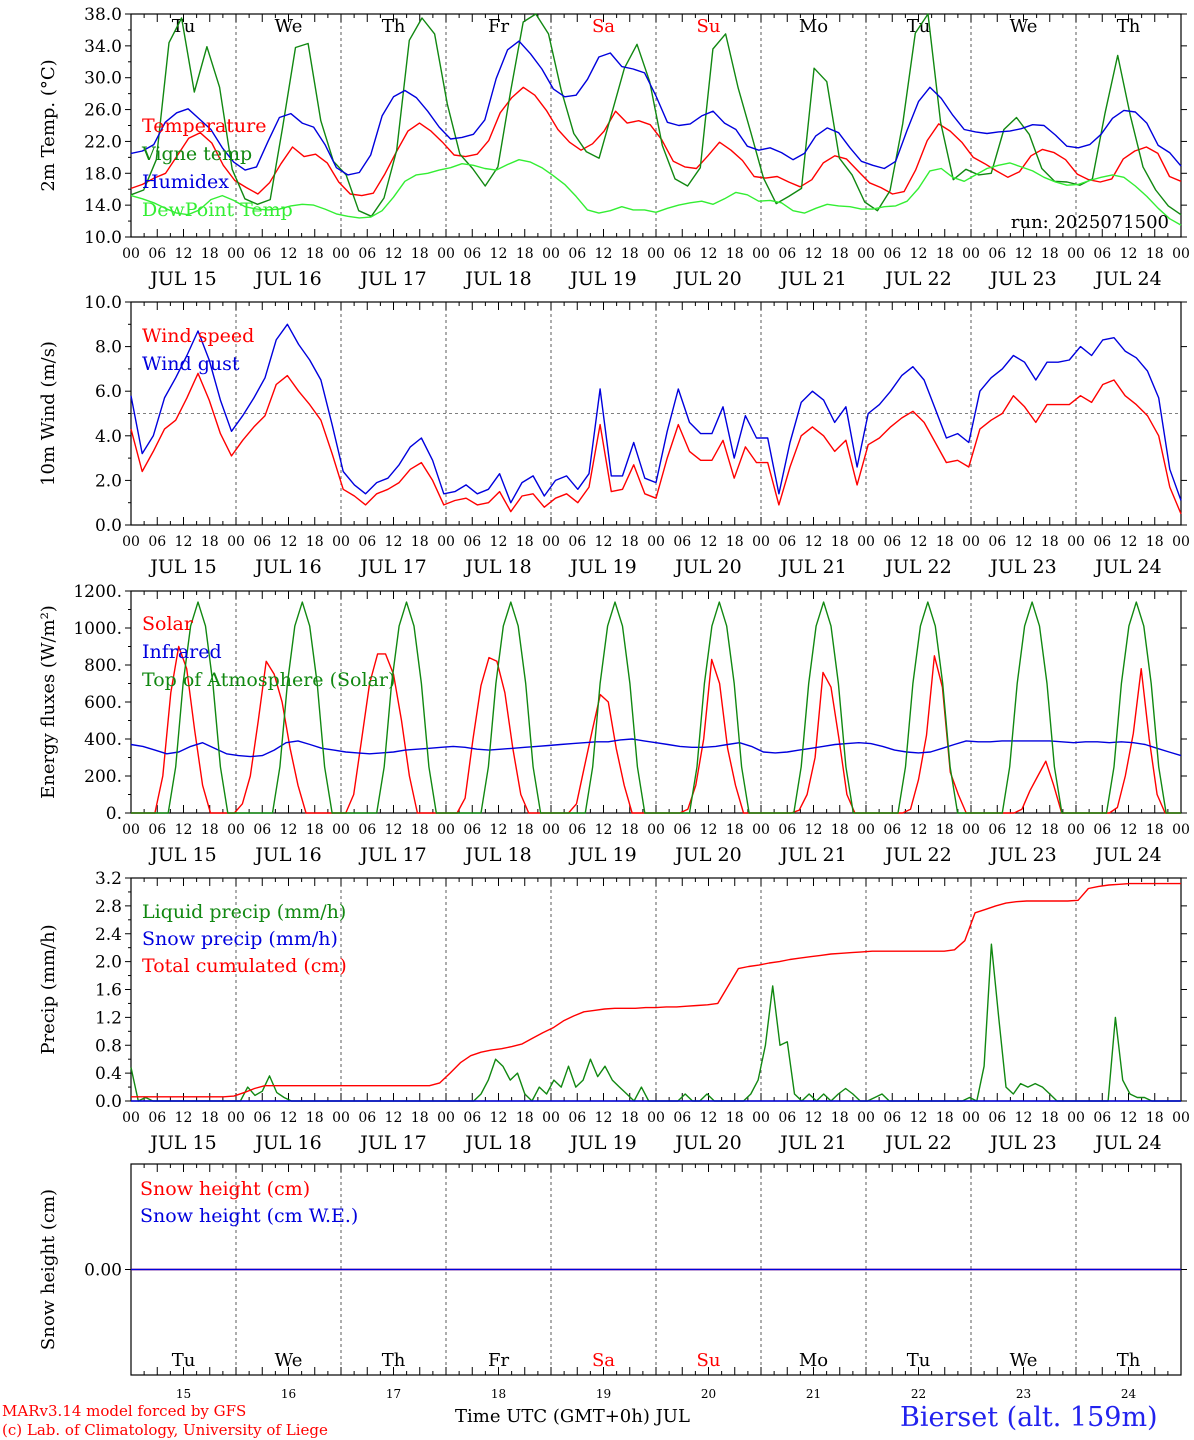 The height and width of the screenshot is (1440, 1194). What do you see at coordinates (108, 935) in the screenshot?
I see `y-tick-label: 2.4` at bounding box center [108, 935].